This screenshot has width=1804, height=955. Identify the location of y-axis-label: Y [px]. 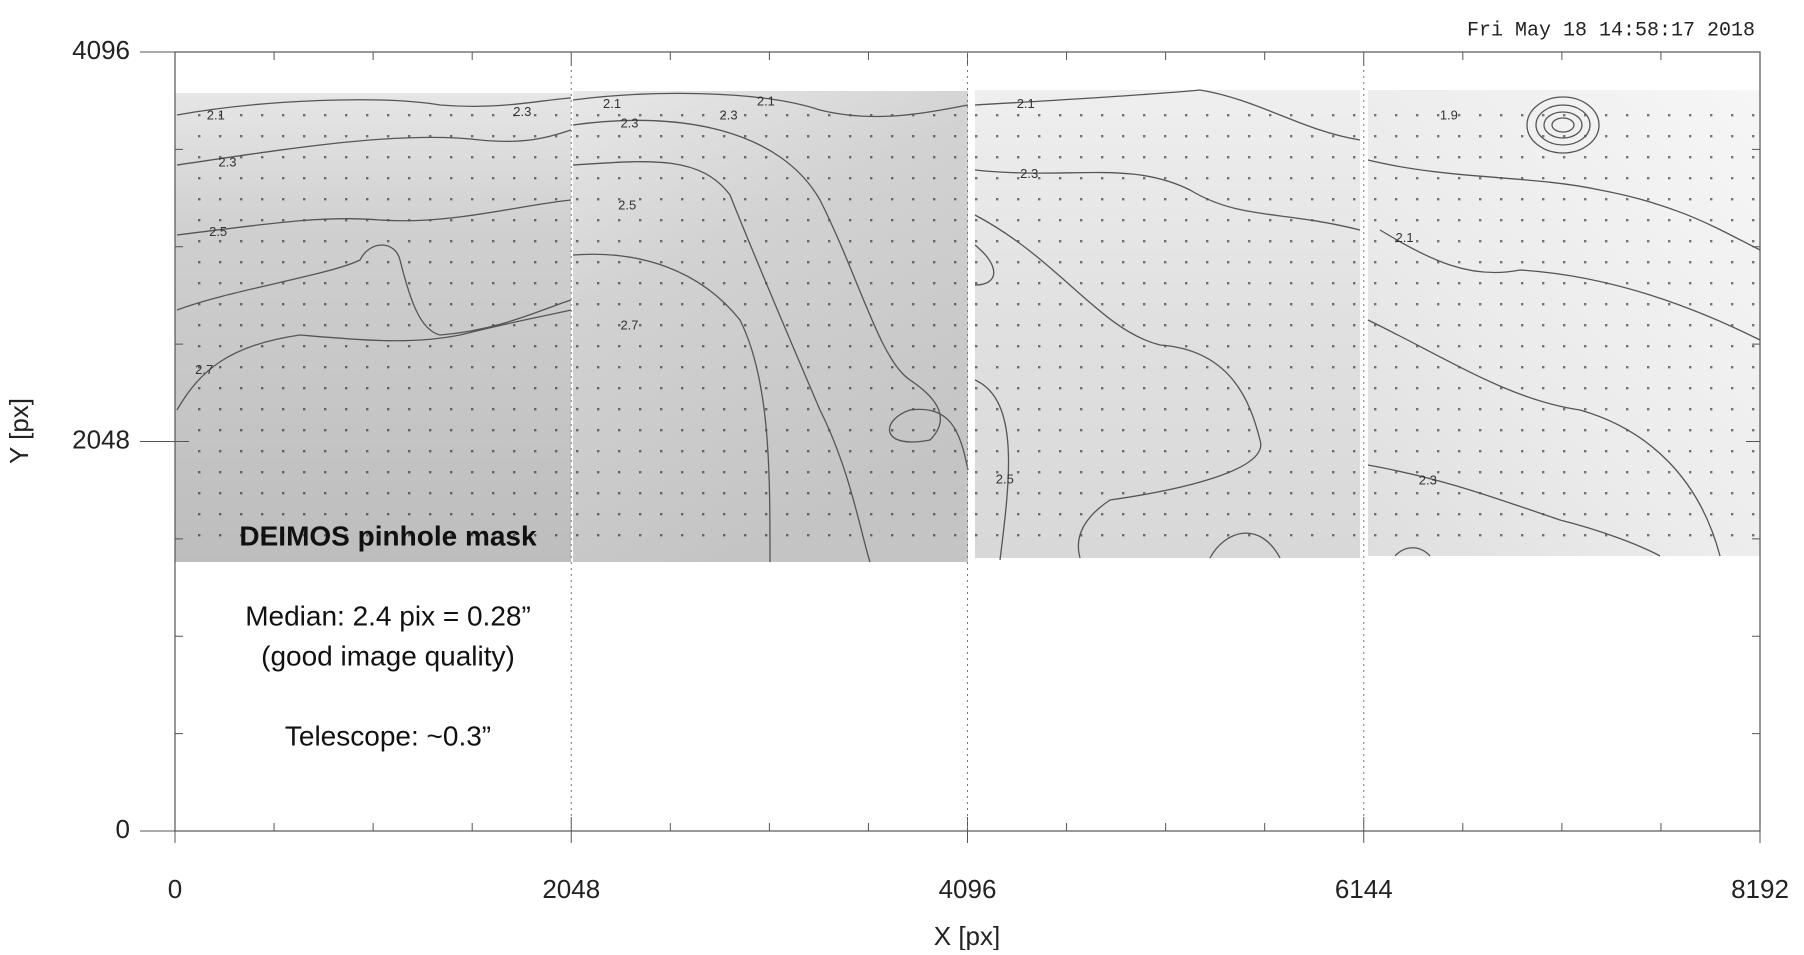
(19, 431).